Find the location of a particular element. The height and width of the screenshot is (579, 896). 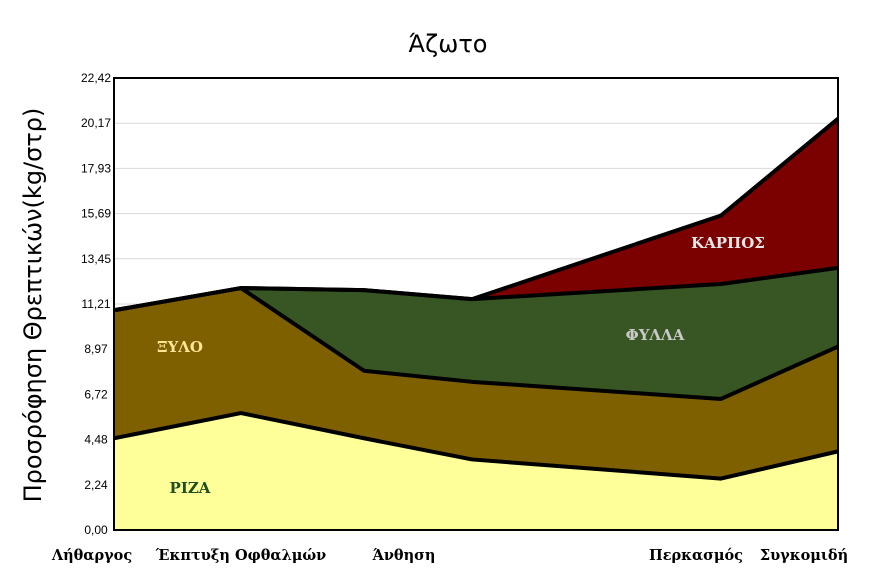

y-tick-label: 17,93 is located at coordinates (96, 168).